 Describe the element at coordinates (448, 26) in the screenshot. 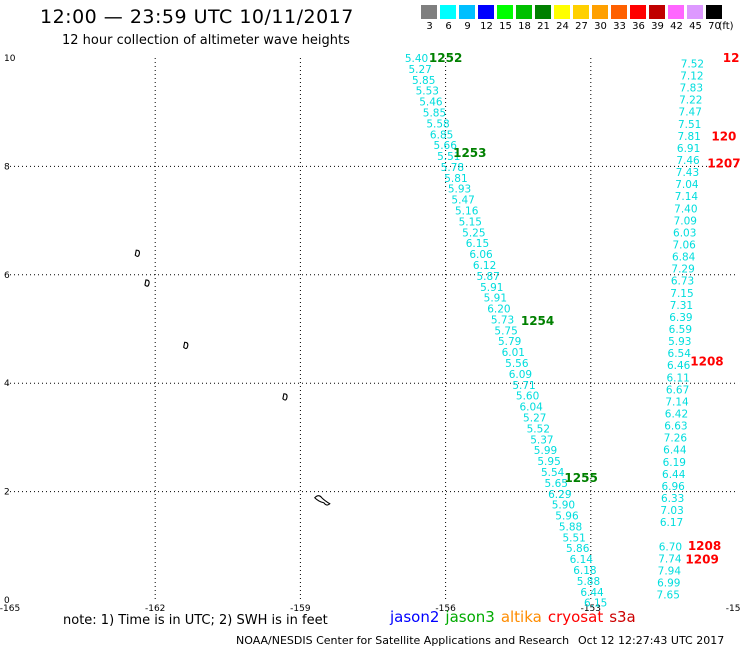

I see `legend-tick-label: 6` at that location.